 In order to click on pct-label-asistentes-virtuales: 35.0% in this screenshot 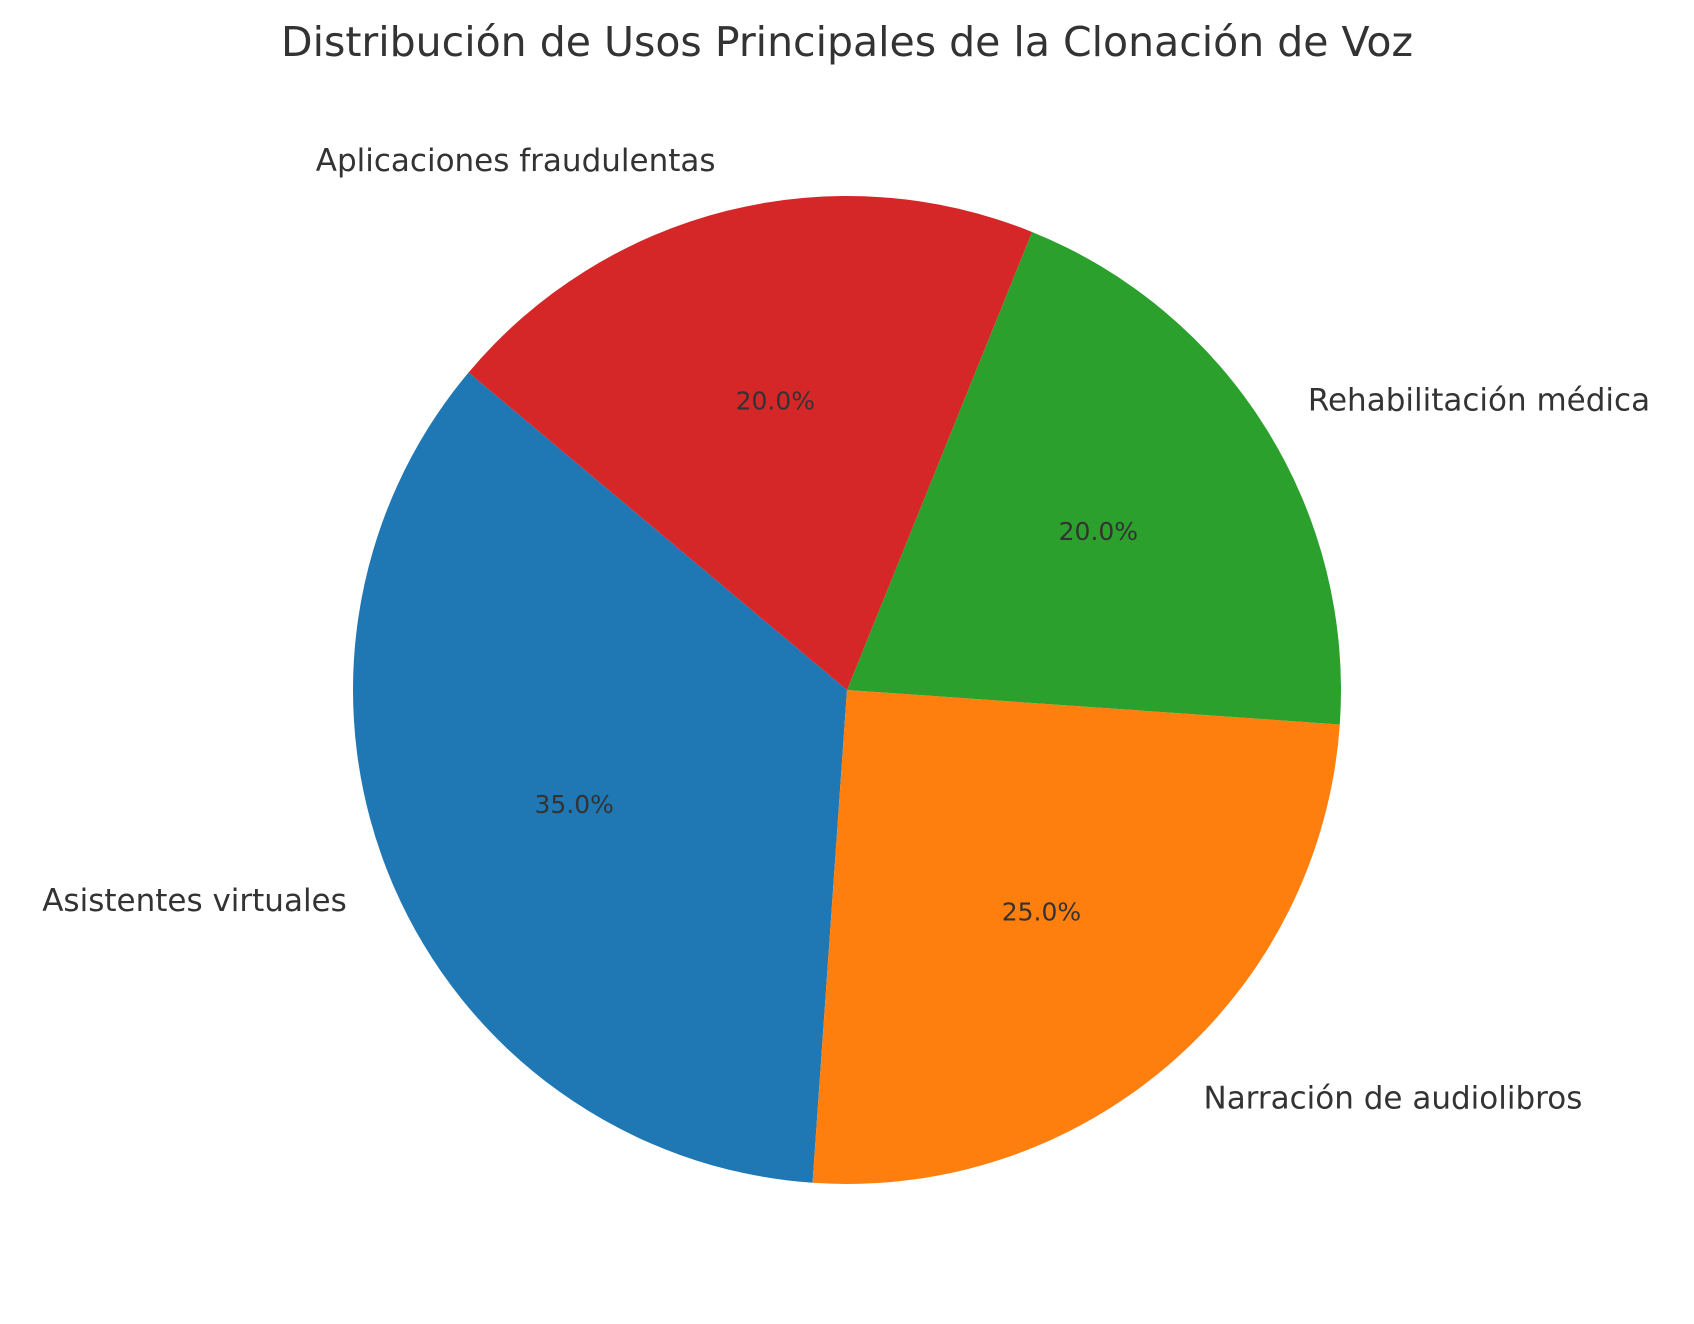, I will do `click(573, 804)`.